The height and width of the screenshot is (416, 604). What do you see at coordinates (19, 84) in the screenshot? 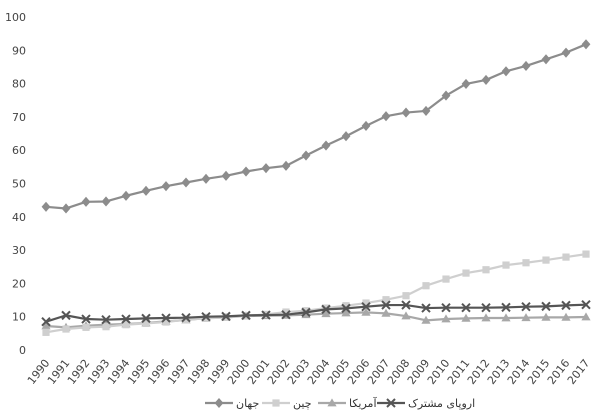
I see `y-tick-label: 80` at bounding box center [19, 84].